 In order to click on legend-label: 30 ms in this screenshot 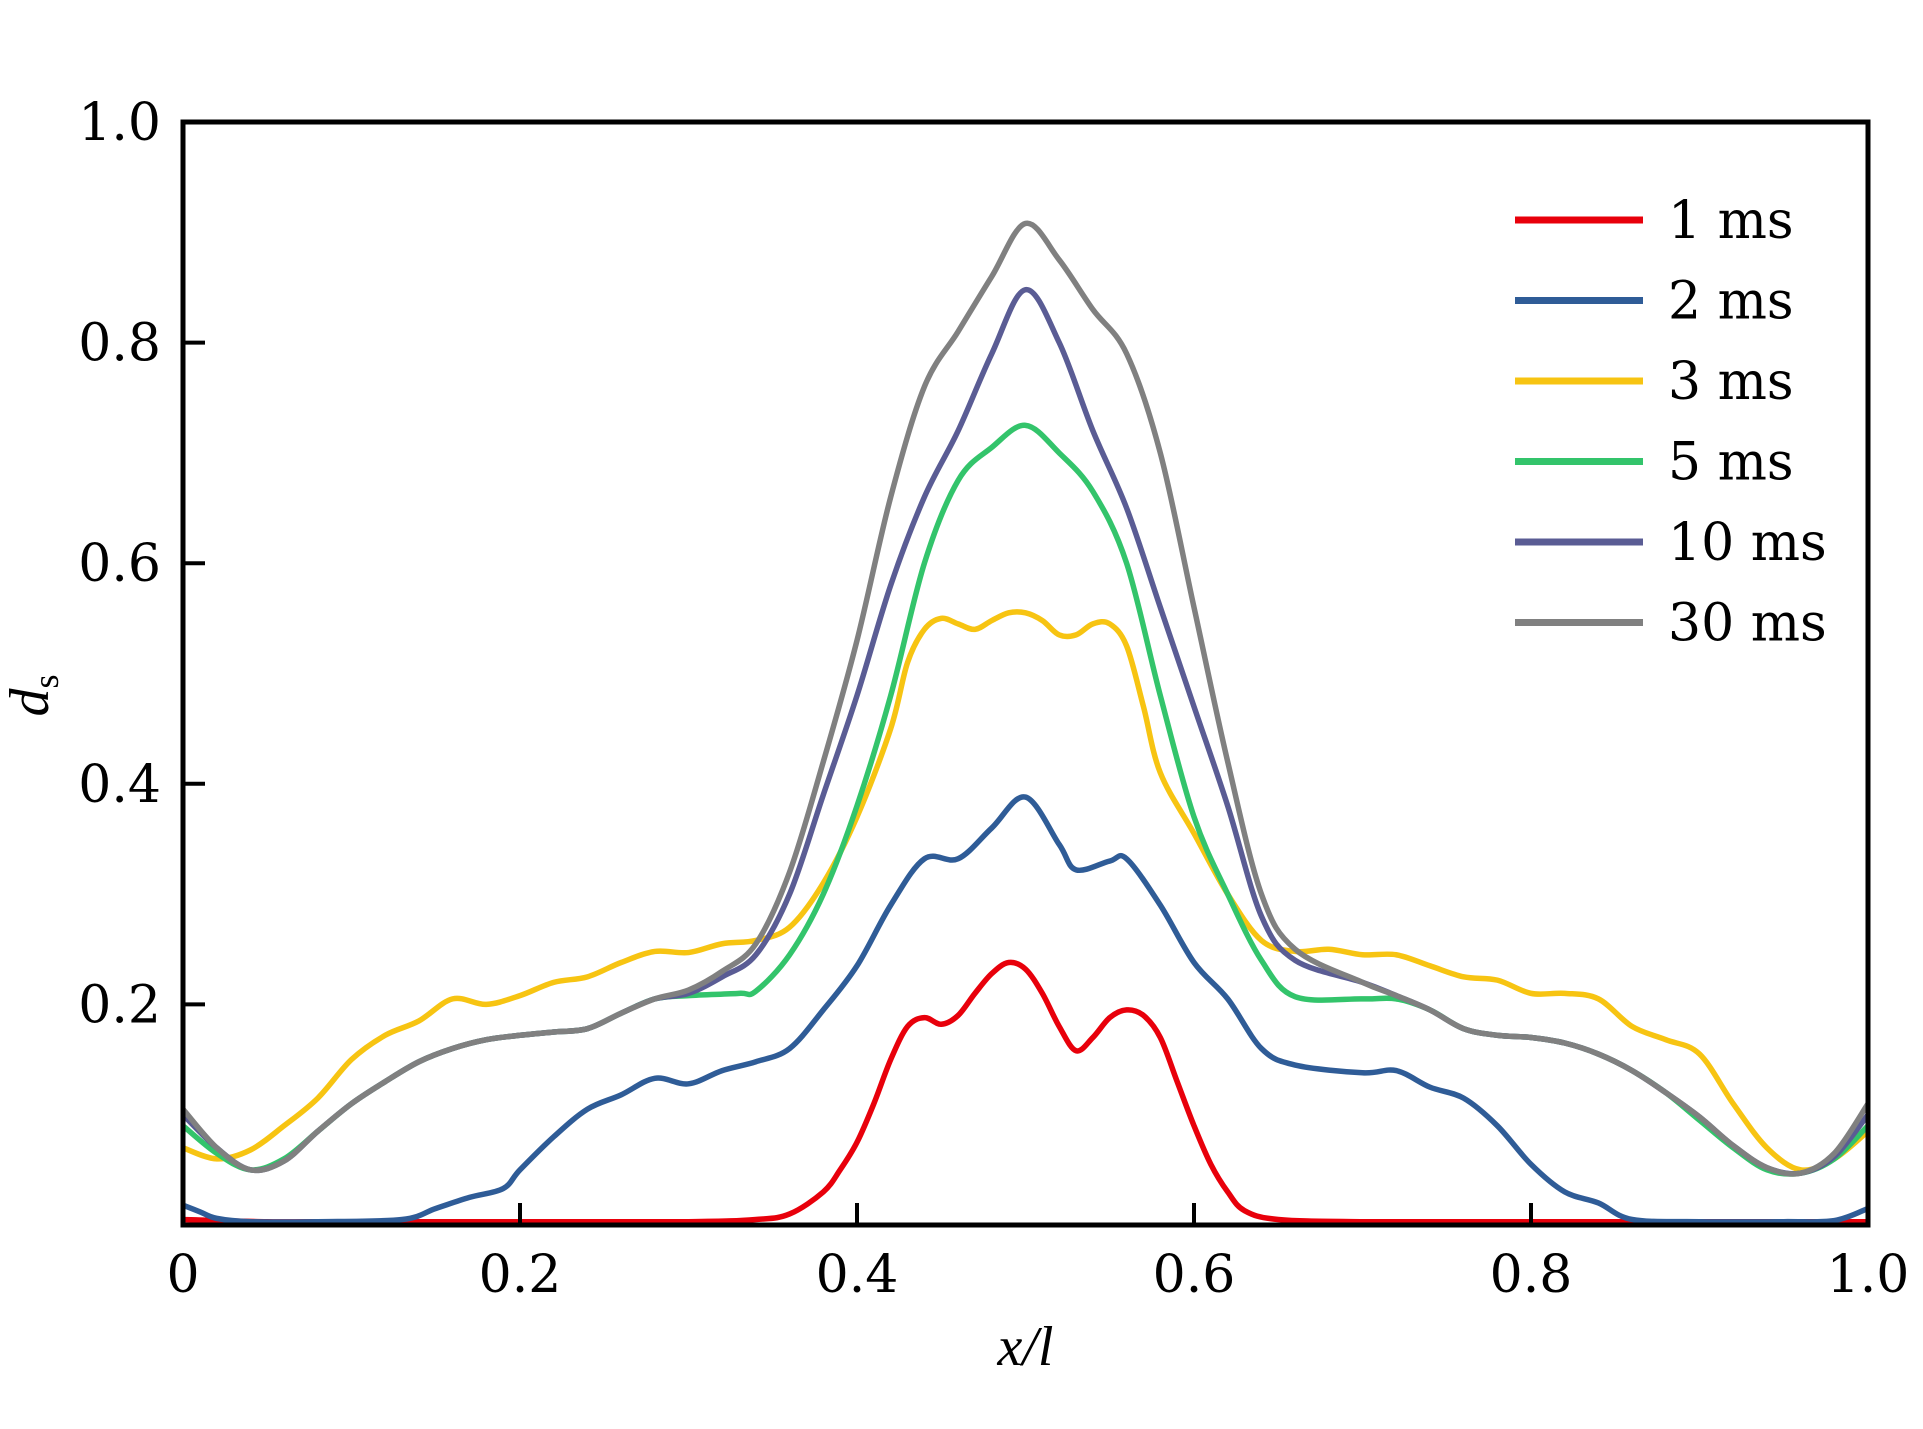, I will do `click(1747, 624)`.